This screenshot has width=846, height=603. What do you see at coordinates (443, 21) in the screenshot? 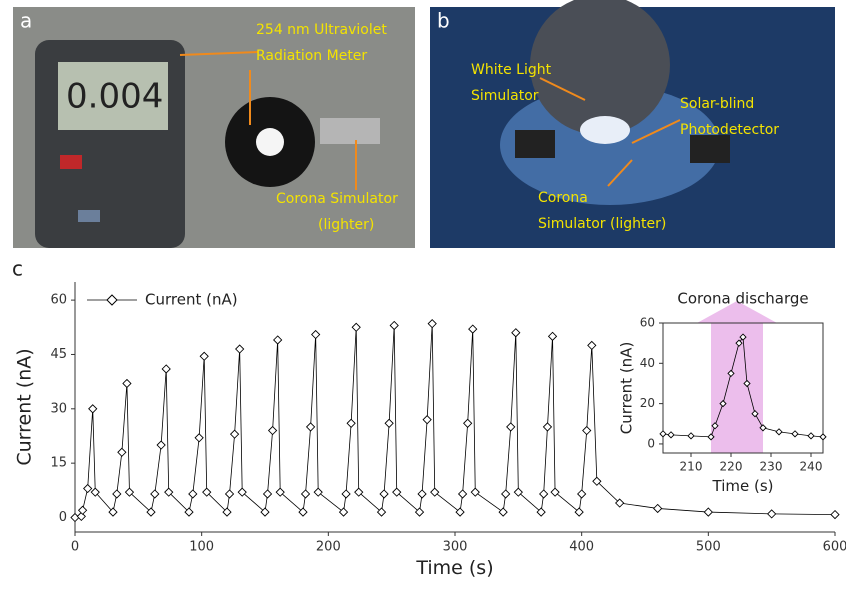
I see `panel-label: b` at bounding box center [443, 21].